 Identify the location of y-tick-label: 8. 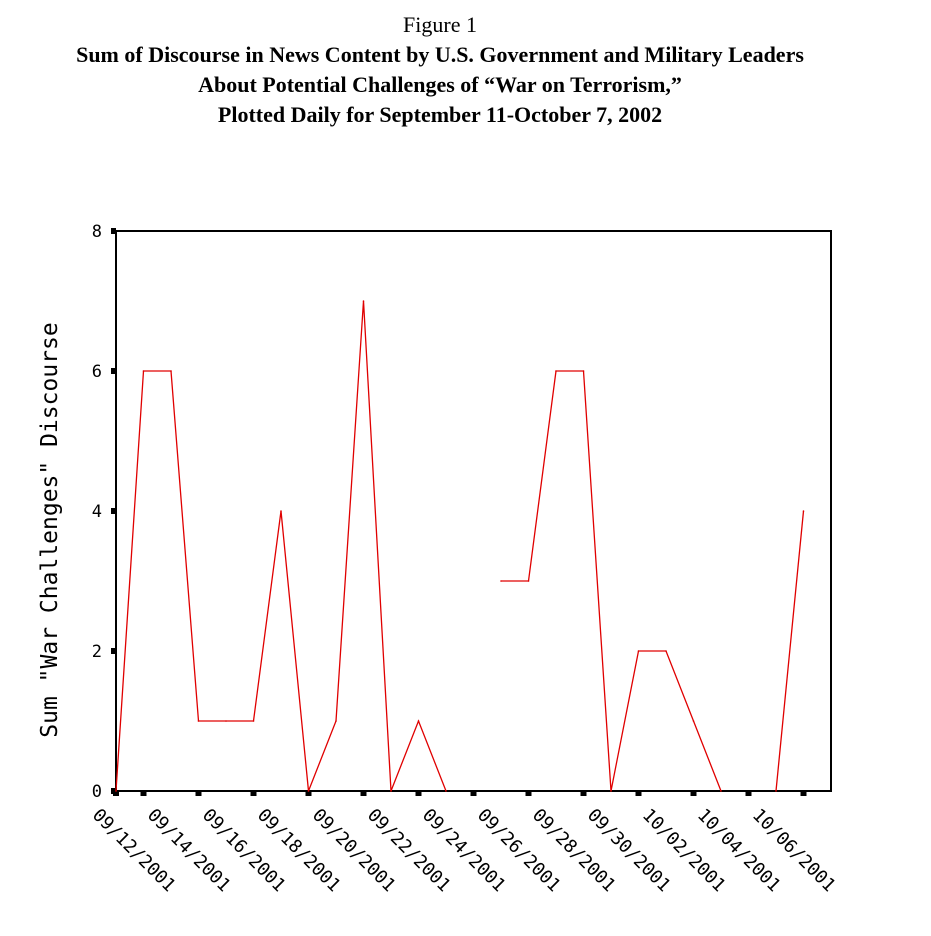
(97, 232).